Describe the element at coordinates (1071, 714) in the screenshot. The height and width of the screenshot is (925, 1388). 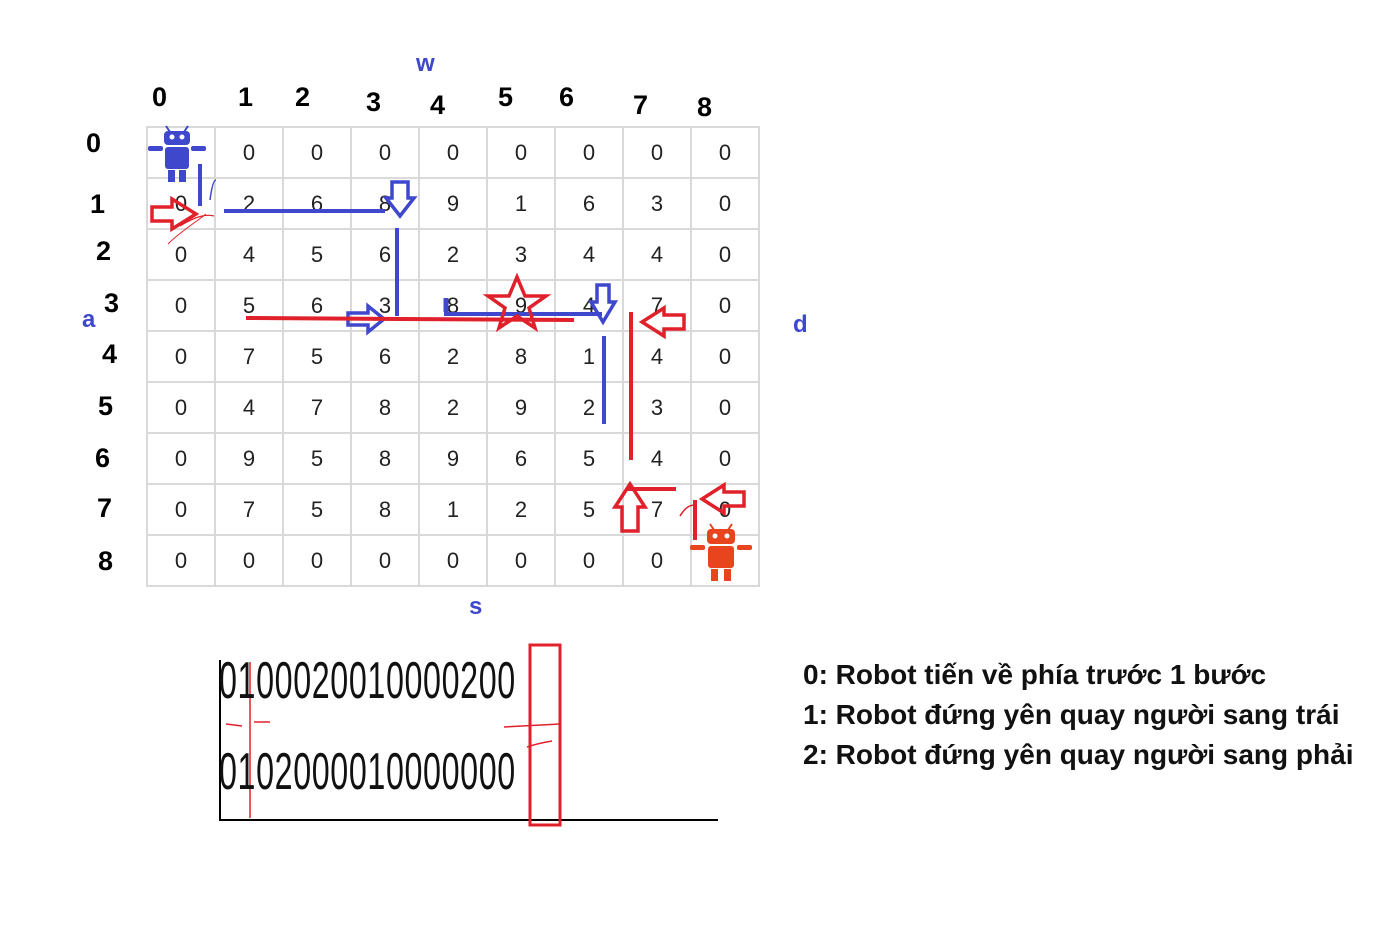
I see `legend-line-1: 1: Robot đứng yên quay người sang trái` at that location.